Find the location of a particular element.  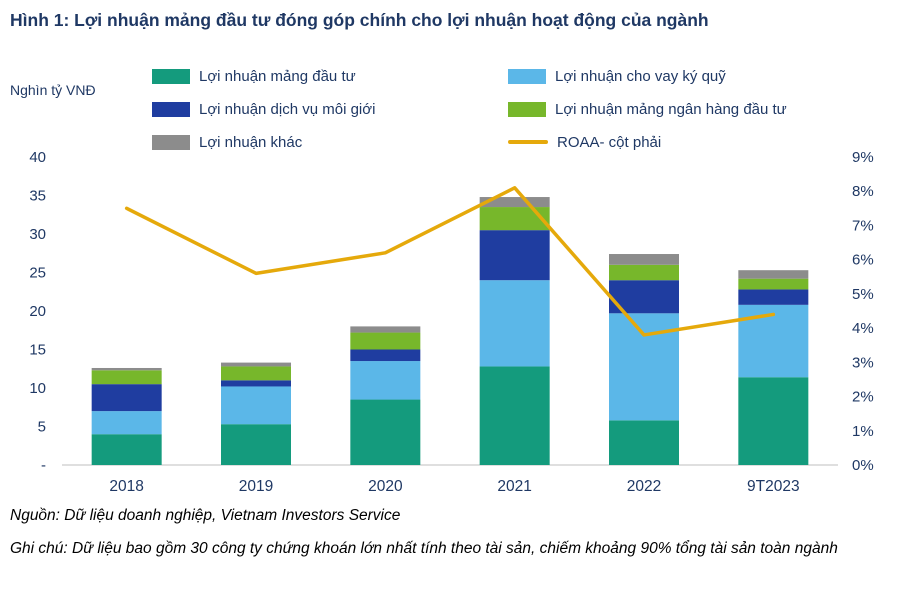

legend-item: Lợi nhuận dịch vụ môi giới is located at coordinates (263, 109).